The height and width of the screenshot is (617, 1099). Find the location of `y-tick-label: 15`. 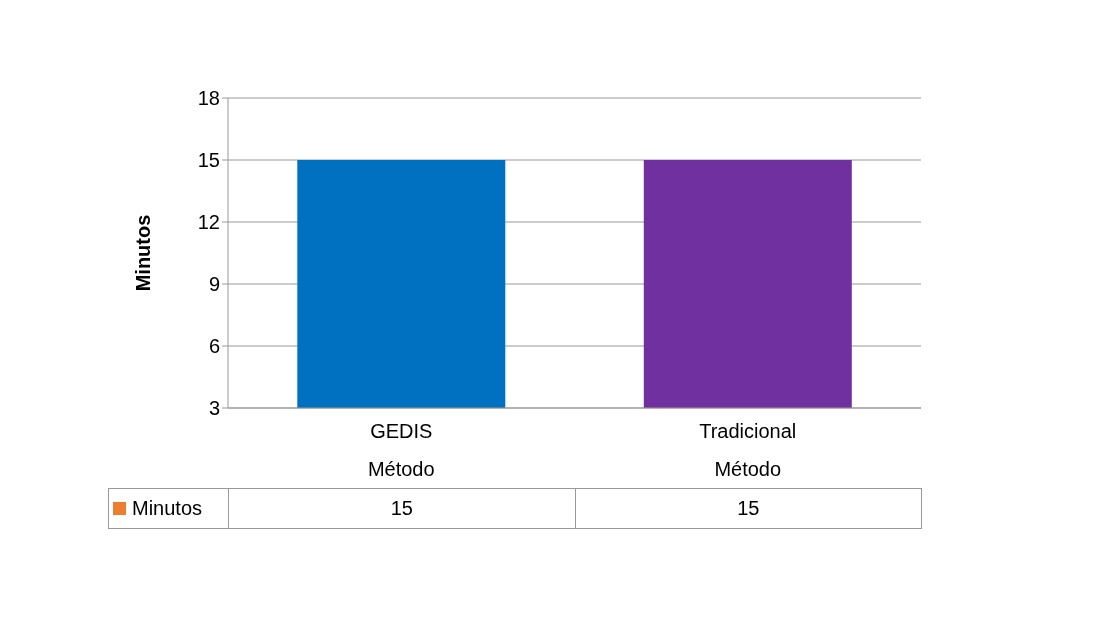

y-tick-label: 15 is located at coordinates (208, 160).